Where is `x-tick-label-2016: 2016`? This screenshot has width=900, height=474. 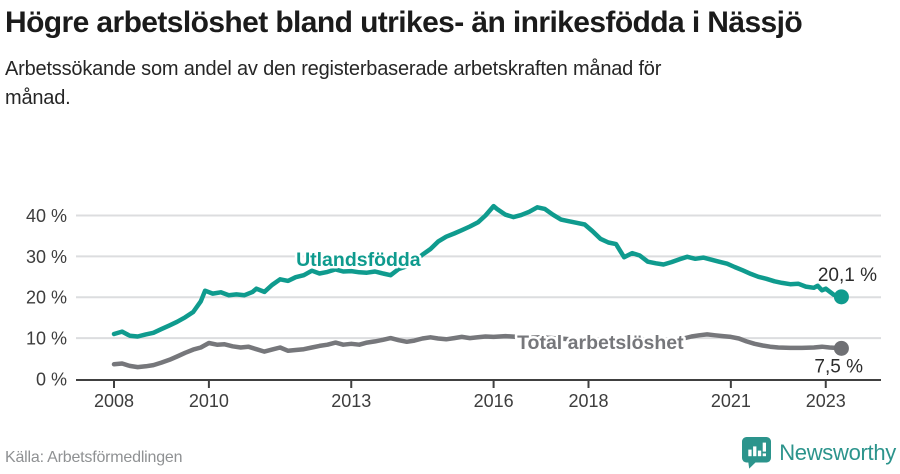 x-tick-label-2016: 2016 is located at coordinates (494, 401).